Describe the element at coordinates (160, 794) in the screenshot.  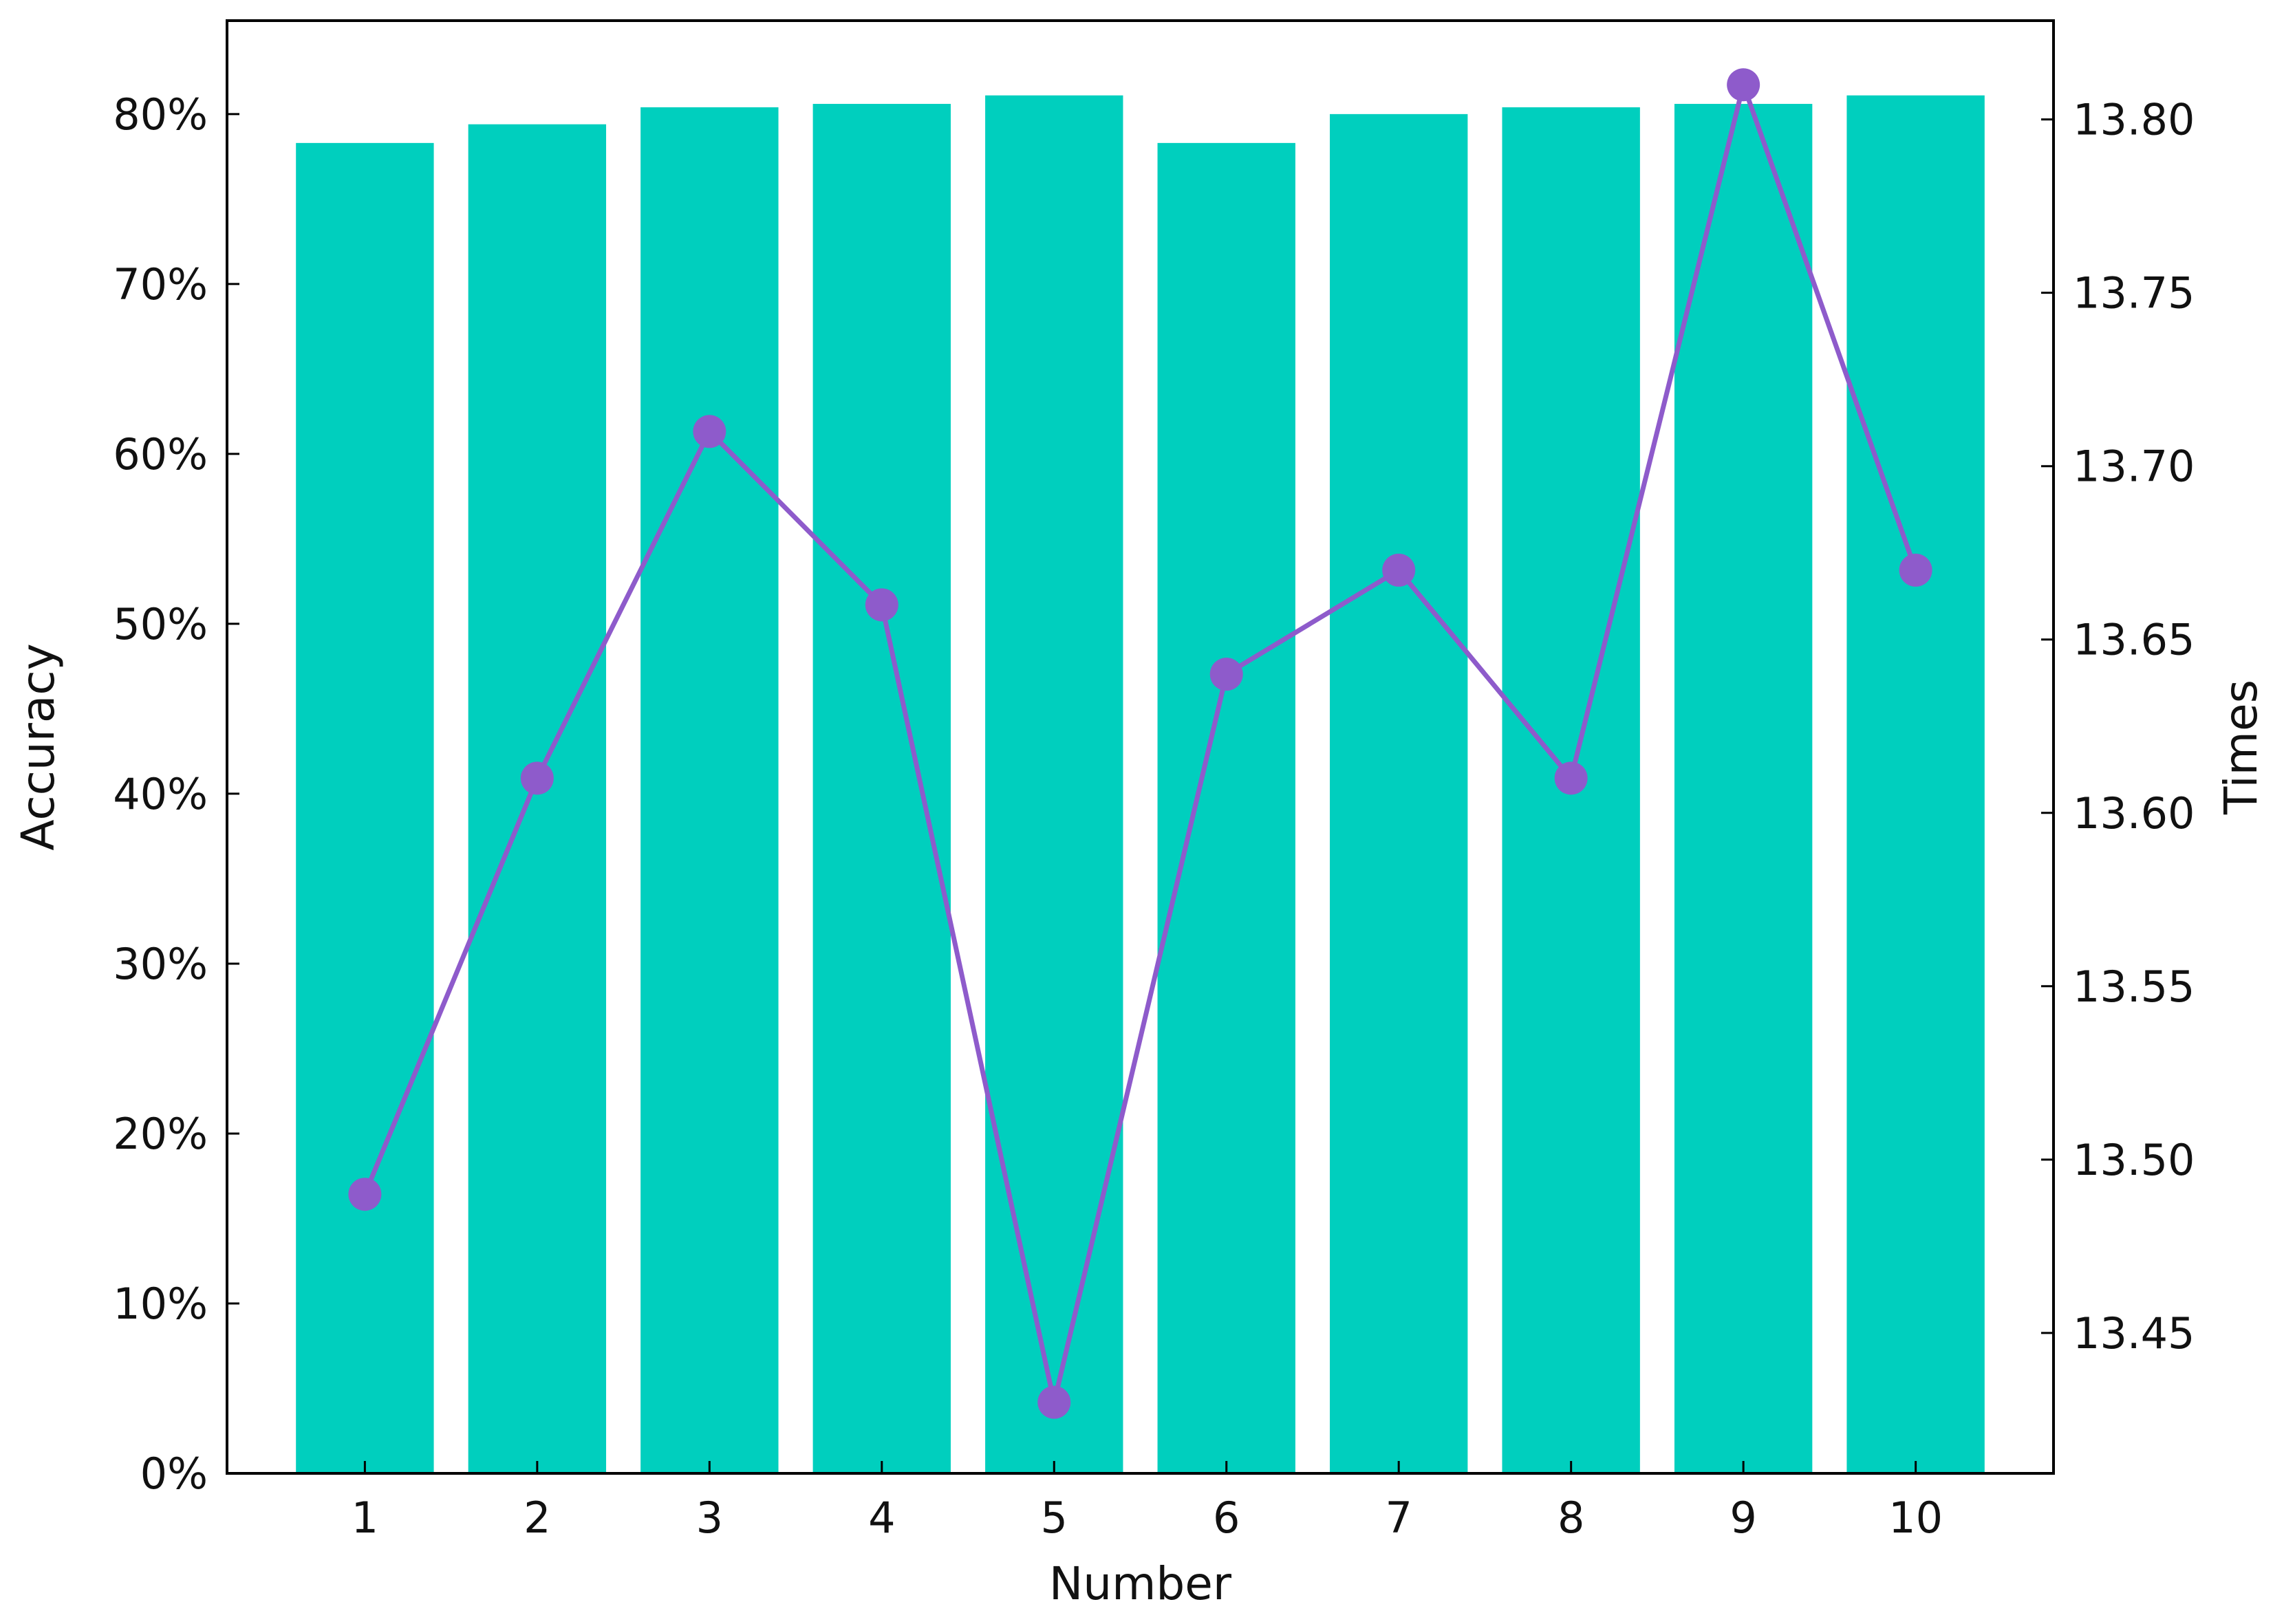
I see `y-tick-label: 40%` at that location.